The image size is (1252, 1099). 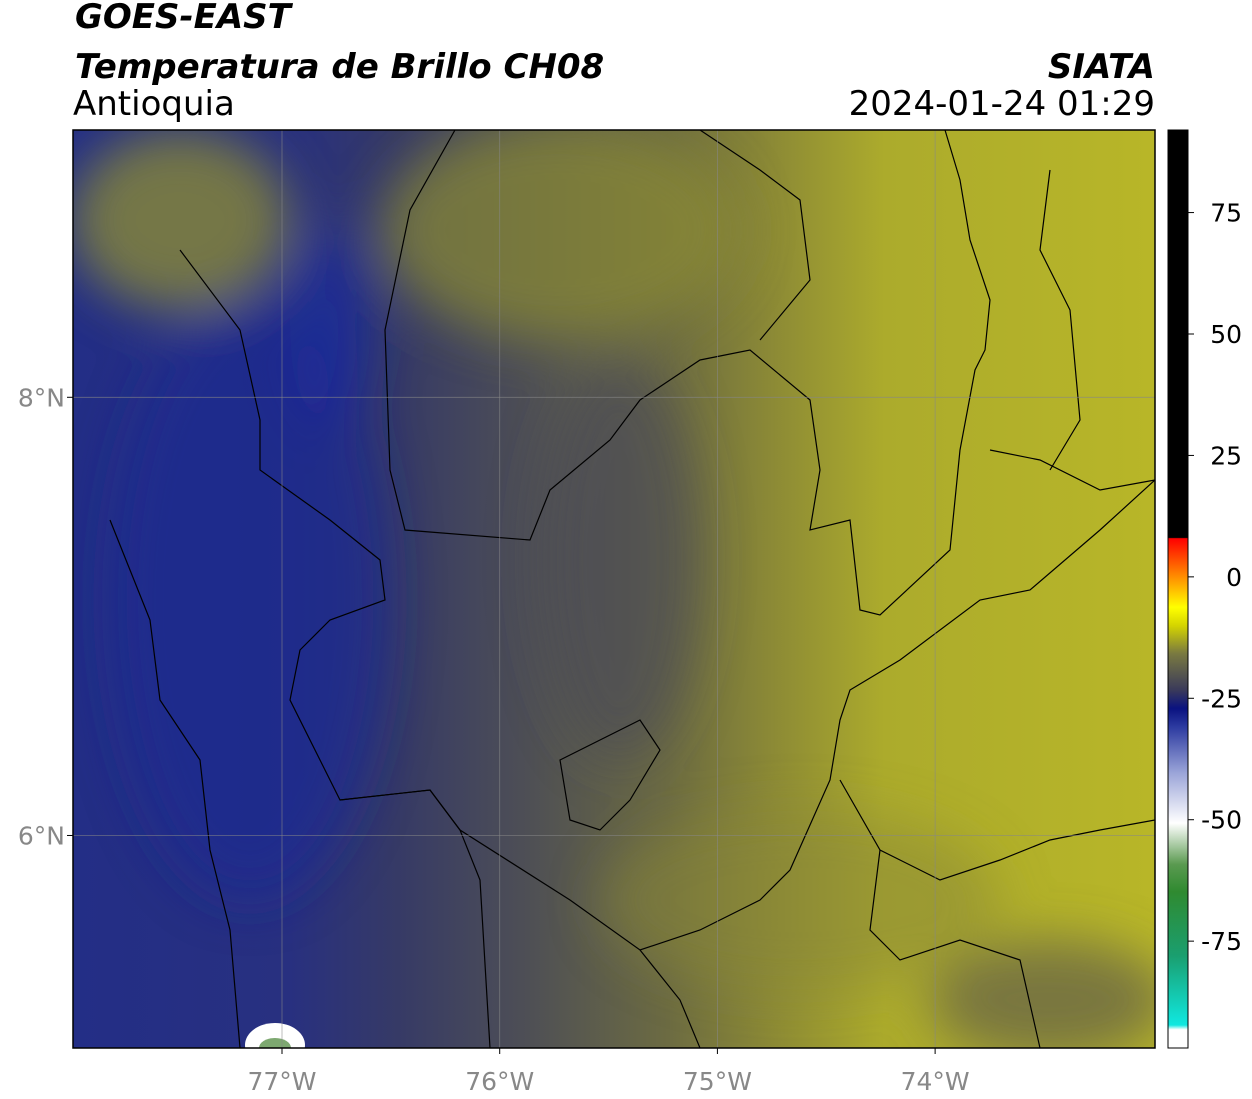 What do you see at coordinates (41, 397) in the screenshot?
I see `y-tick-label: 8°N` at bounding box center [41, 397].